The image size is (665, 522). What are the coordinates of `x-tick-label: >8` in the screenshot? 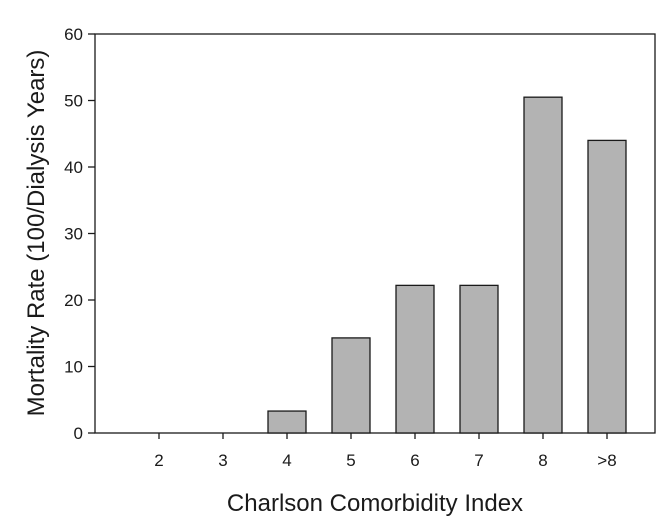 It's located at (606, 460).